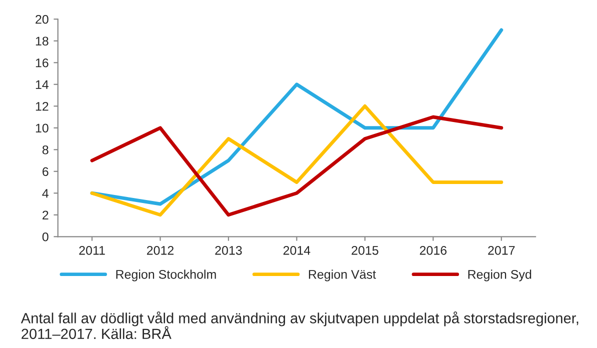  I want to click on y-tick-label: 20, so click(42, 19).